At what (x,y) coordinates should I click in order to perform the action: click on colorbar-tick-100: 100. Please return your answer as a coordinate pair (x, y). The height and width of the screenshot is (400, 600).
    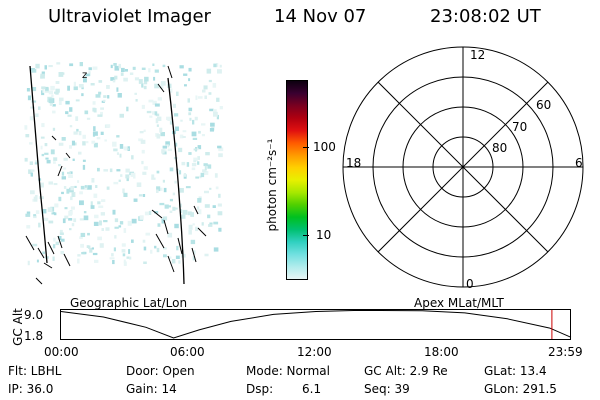
    Looking at the image, I should click on (324, 147).